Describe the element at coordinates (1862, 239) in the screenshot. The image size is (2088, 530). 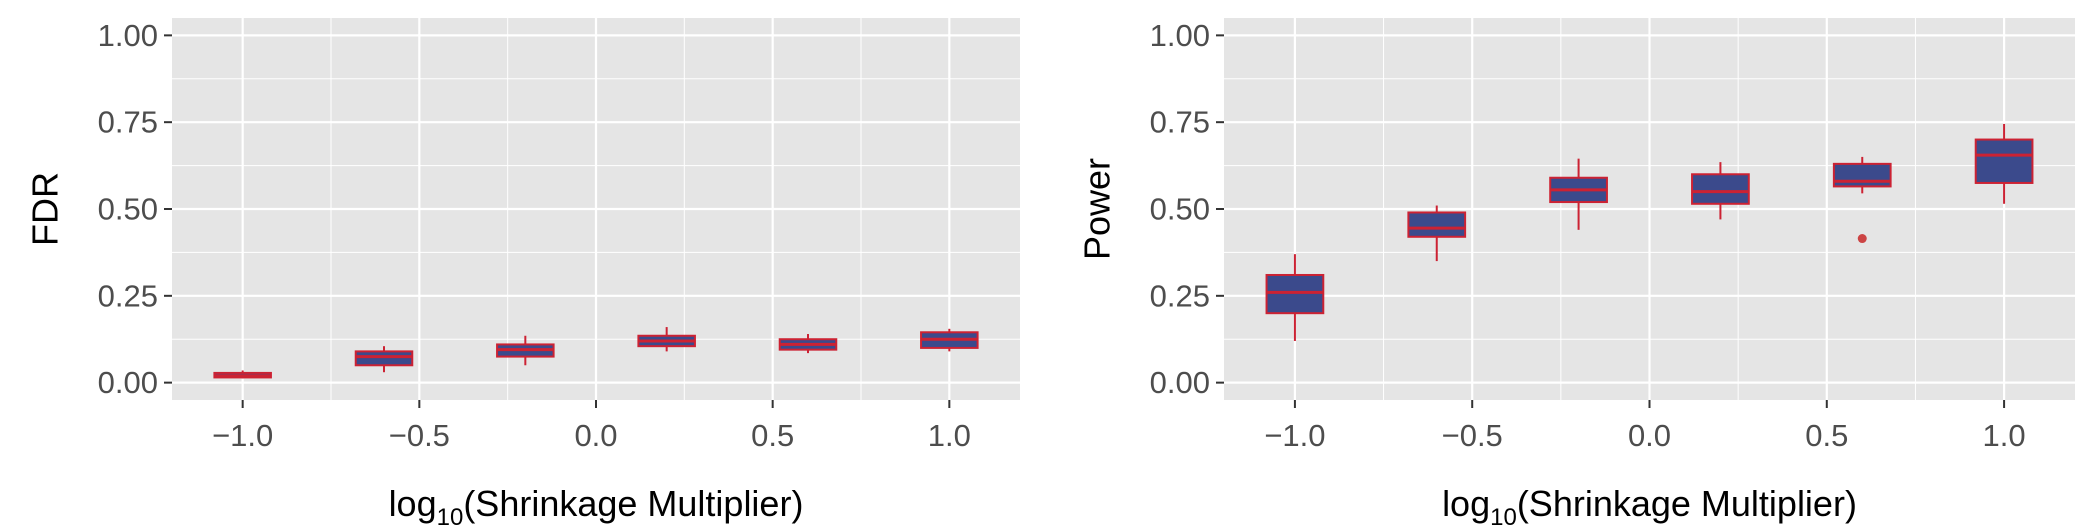
I see `outlier-point` at that location.